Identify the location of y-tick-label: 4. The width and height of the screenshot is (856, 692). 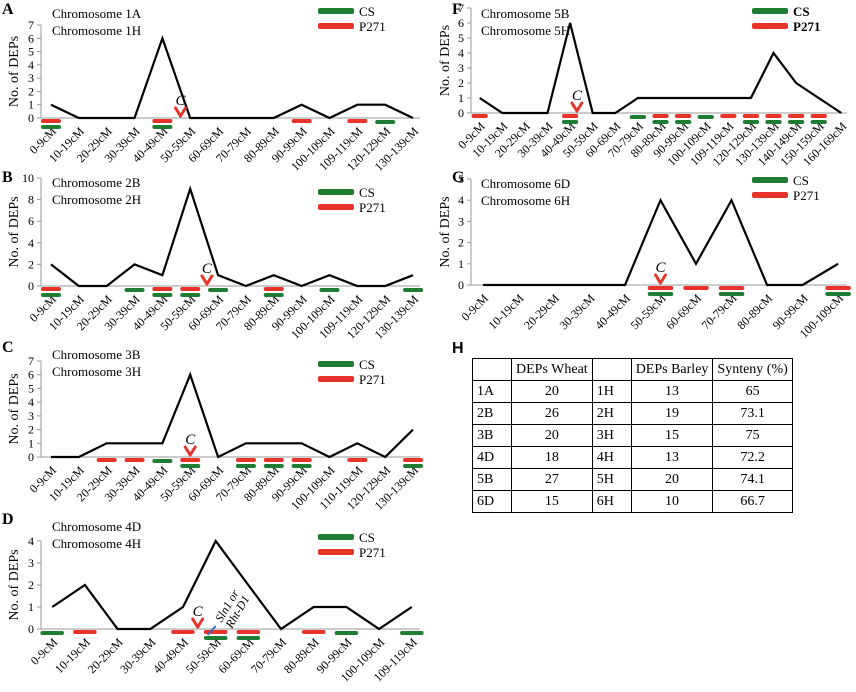
(31, 402).